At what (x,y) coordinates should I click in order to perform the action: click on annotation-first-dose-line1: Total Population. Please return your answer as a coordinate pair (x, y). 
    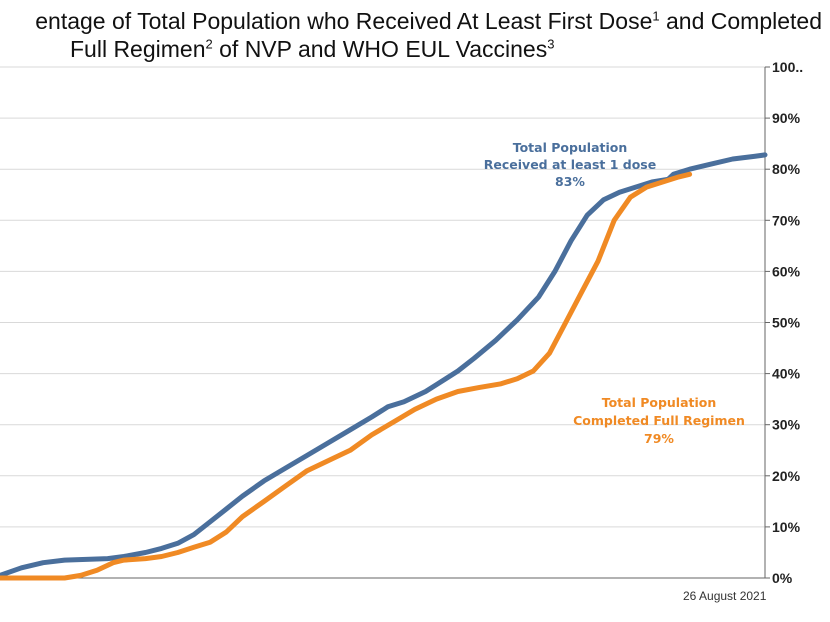
    Looking at the image, I should click on (570, 147).